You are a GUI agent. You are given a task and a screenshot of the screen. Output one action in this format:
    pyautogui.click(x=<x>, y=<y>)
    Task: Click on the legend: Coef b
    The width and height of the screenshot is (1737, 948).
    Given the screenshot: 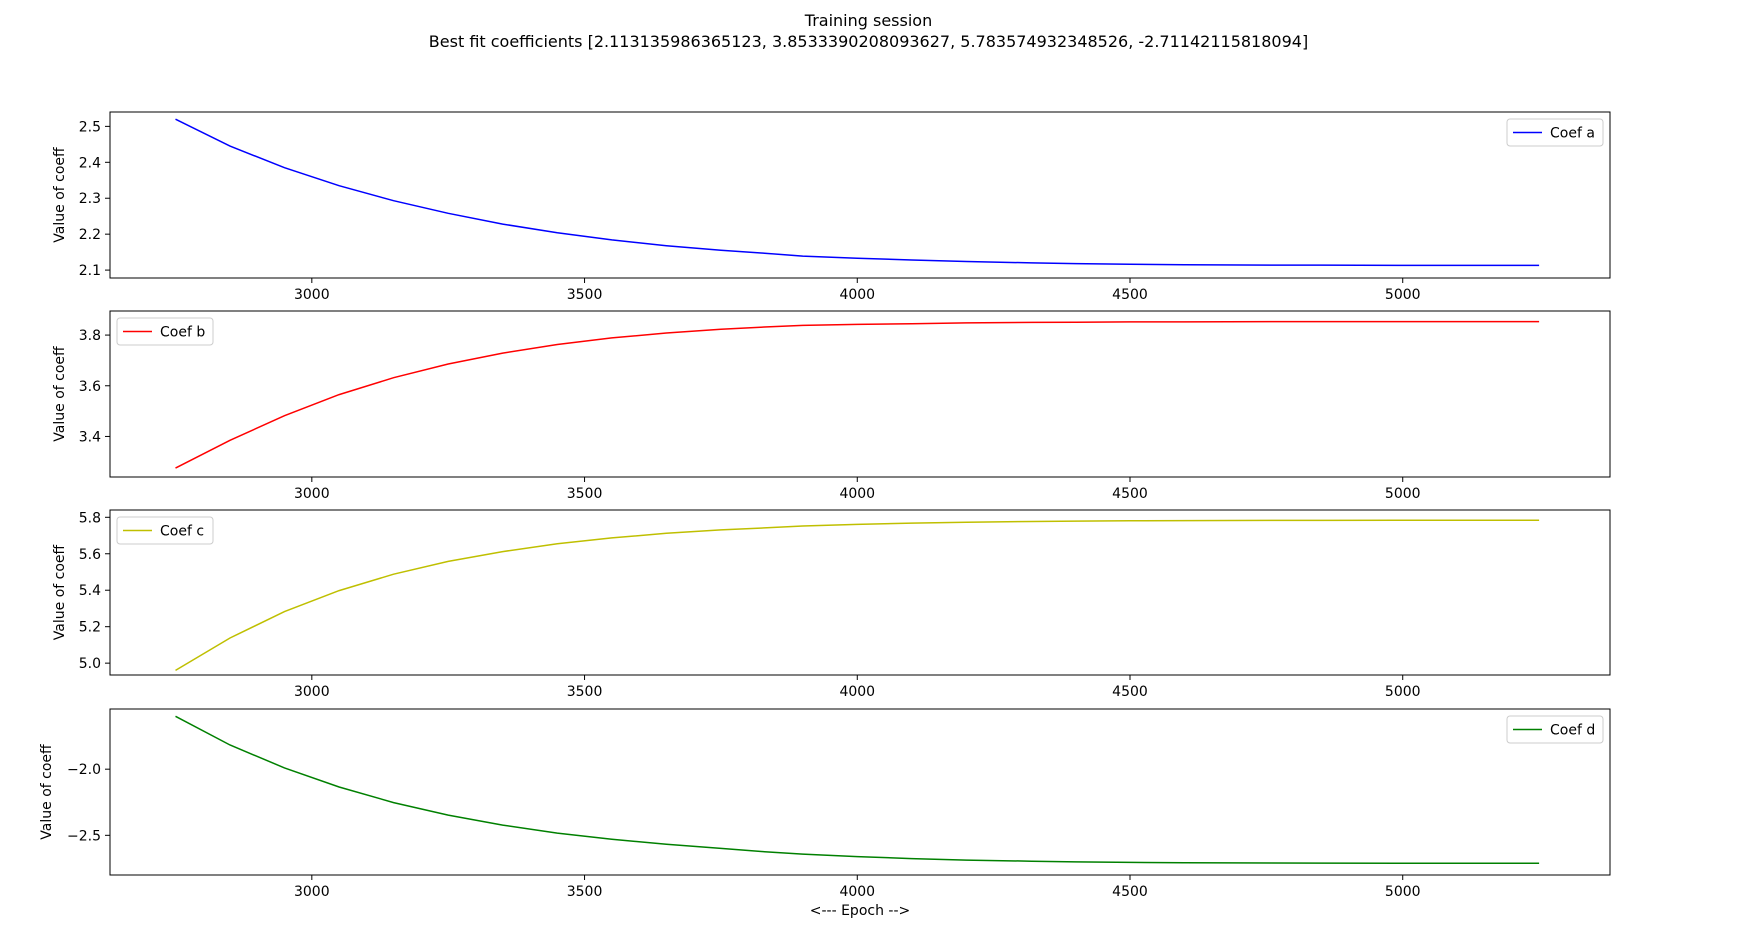 What is the action you would take?
    pyautogui.click(x=165, y=331)
    